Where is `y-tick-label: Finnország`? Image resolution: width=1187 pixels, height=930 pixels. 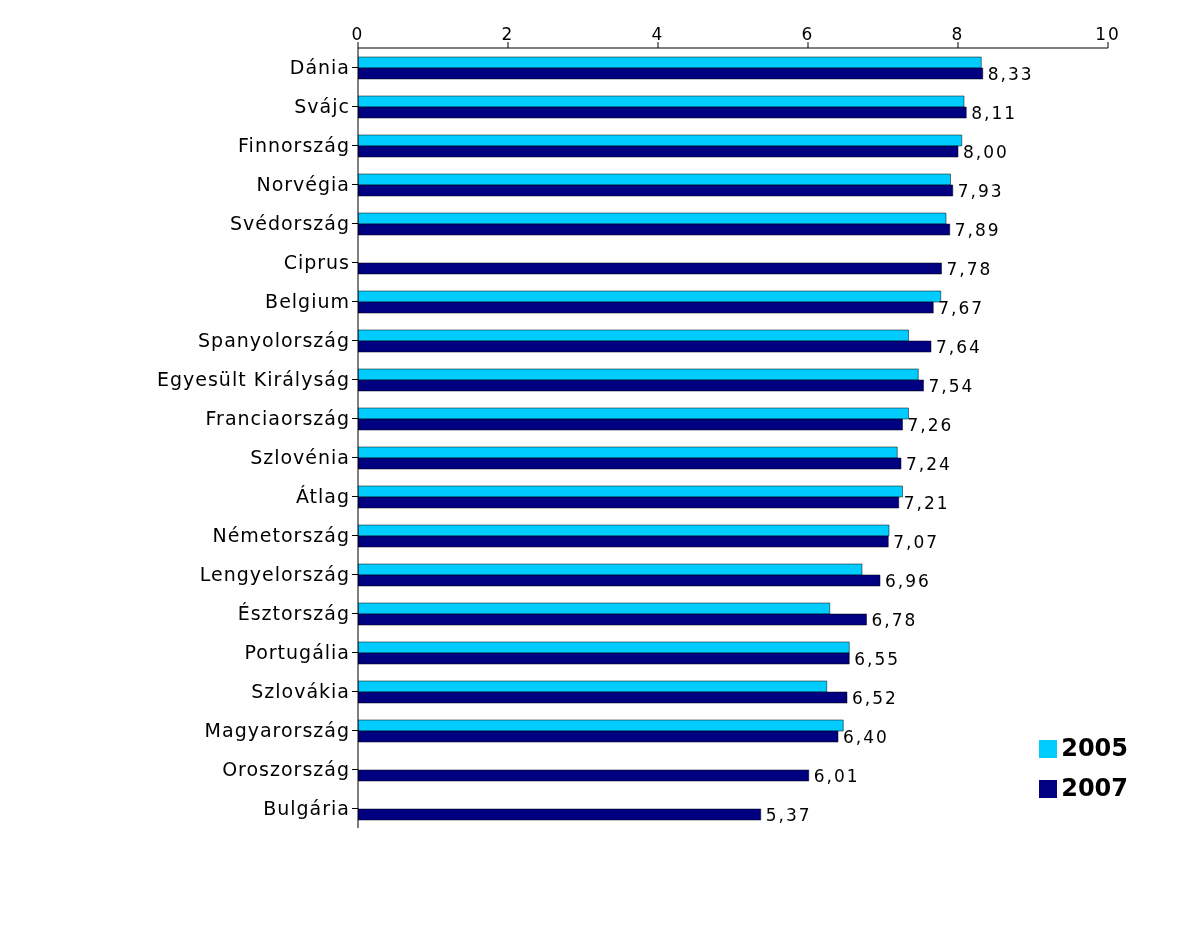 y-tick-label: Finnország is located at coordinates (294, 145).